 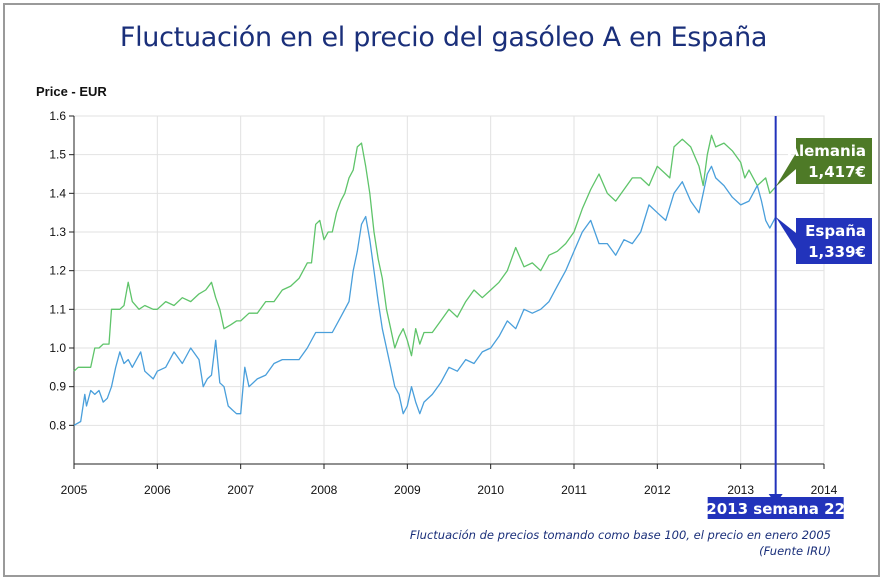 What do you see at coordinates (490, 490) in the screenshot?
I see `x-tick-label: 2010` at bounding box center [490, 490].